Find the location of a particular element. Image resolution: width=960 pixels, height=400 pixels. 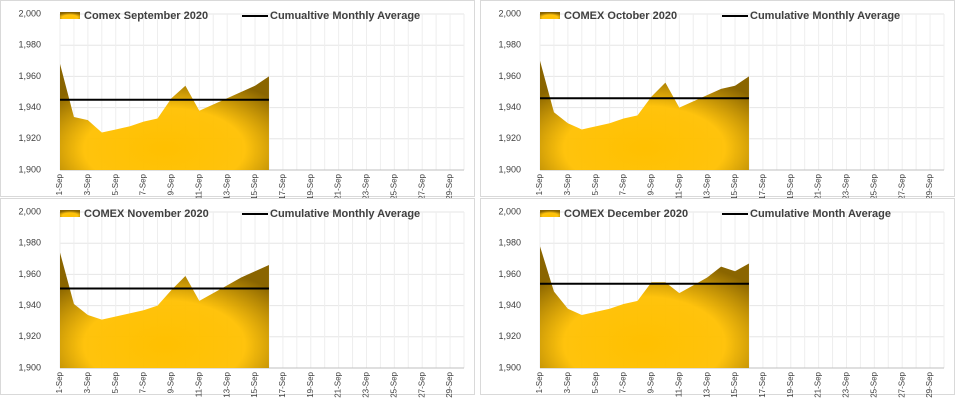

legend-label: Cumualtive Monthly Average is located at coordinates (345, 16).